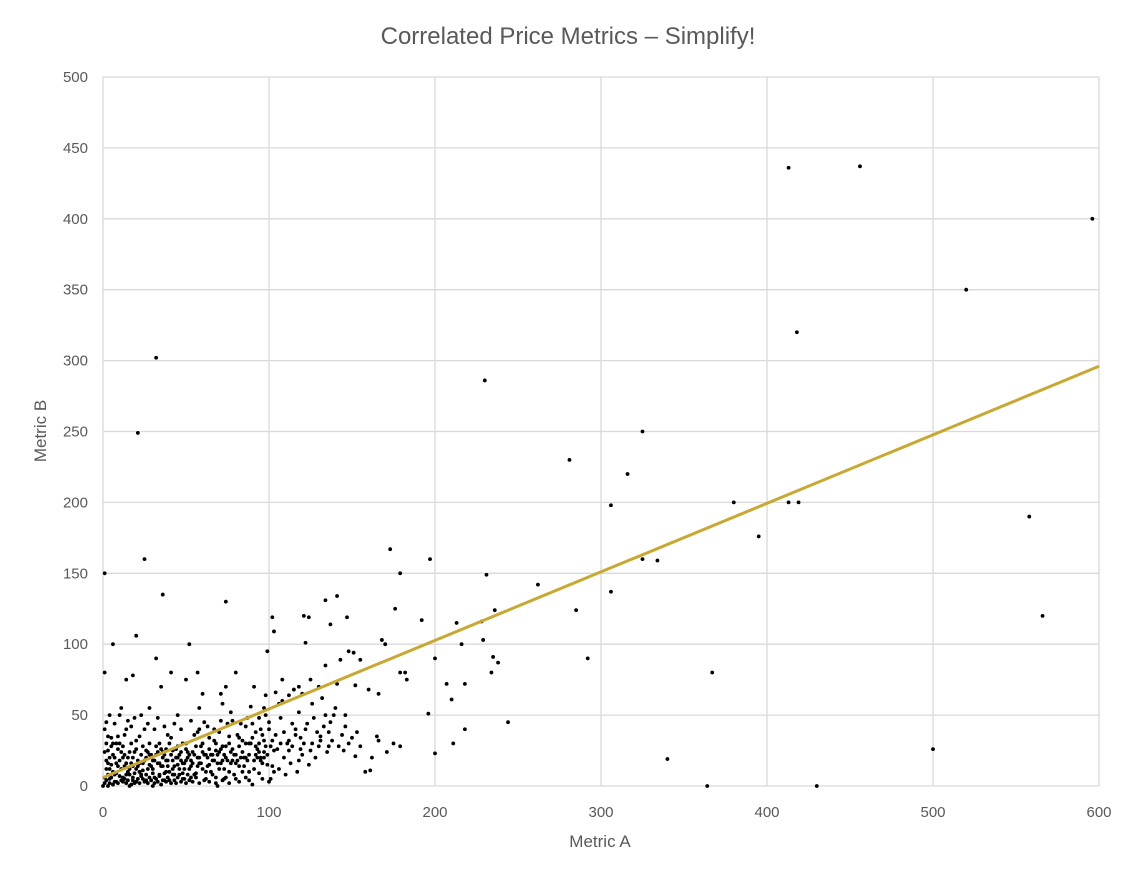  Describe the element at coordinates (103, 812) in the screenshot. I see `x-tick-label: 0` at that location.